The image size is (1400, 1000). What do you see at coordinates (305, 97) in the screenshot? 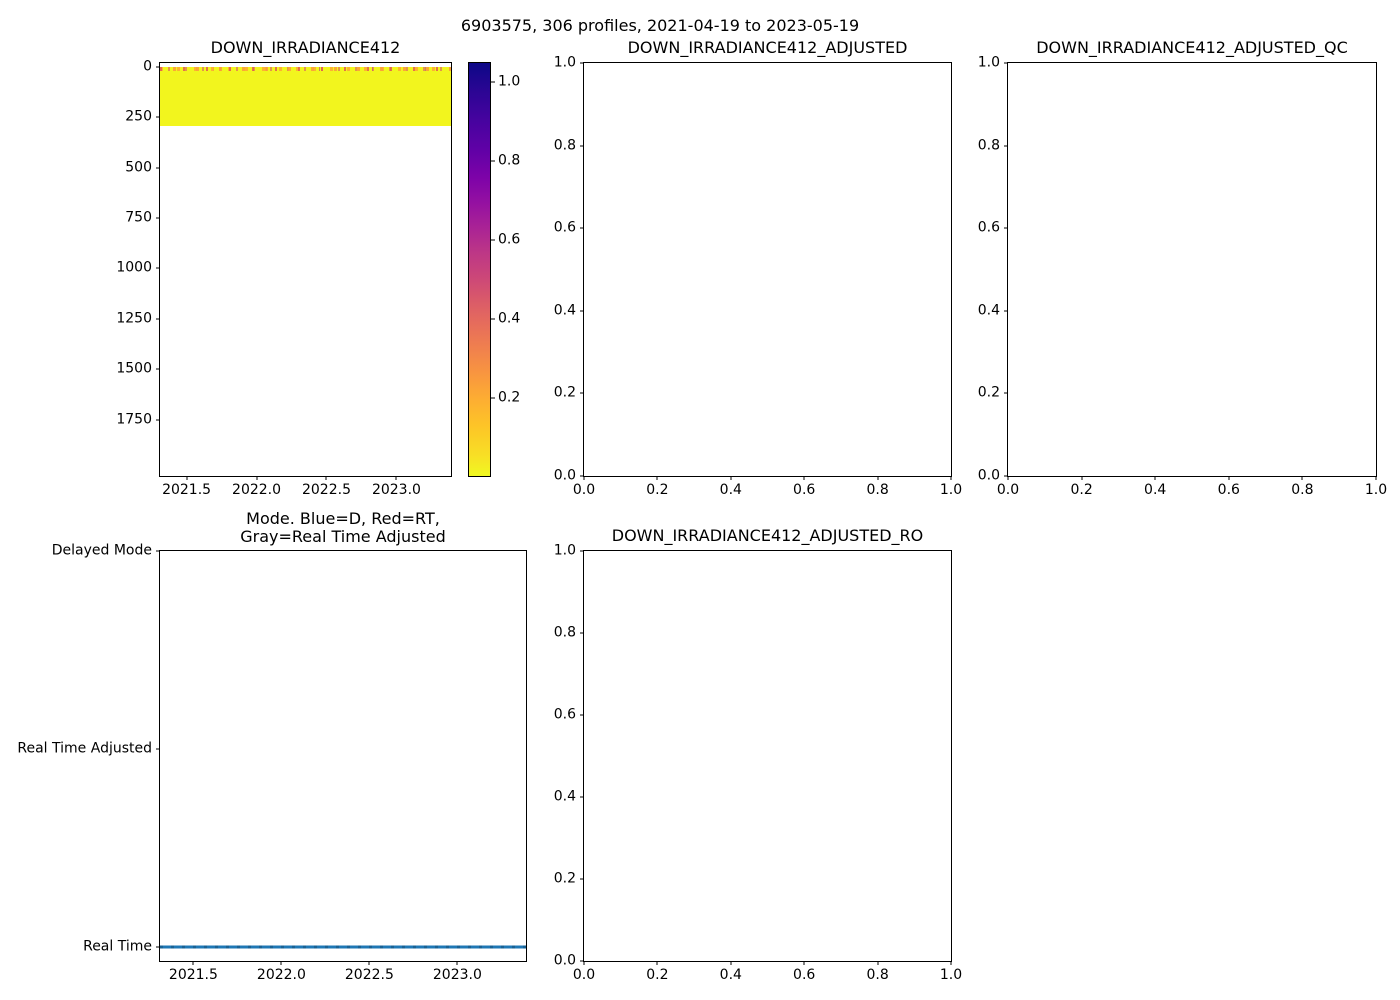
I see `heatmap-data-block` at bounding box center [305, 97].